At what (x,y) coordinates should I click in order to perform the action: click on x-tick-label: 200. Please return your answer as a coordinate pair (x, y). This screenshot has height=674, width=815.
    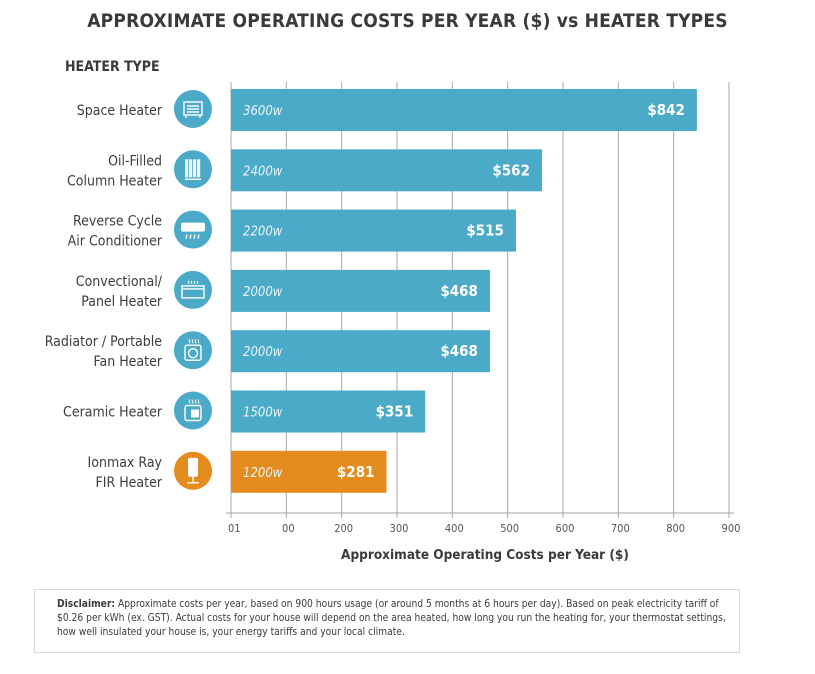
    Looking at the image, I should click on (343, 528).